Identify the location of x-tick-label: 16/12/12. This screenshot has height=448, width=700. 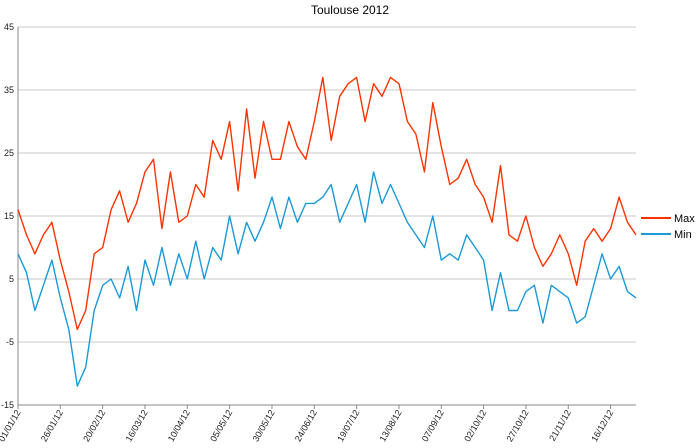
(602, 425).